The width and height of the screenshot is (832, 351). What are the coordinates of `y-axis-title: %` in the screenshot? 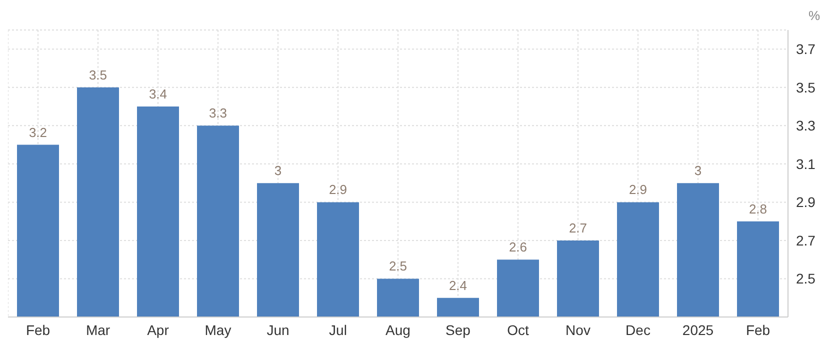 It's located at (814, 15).